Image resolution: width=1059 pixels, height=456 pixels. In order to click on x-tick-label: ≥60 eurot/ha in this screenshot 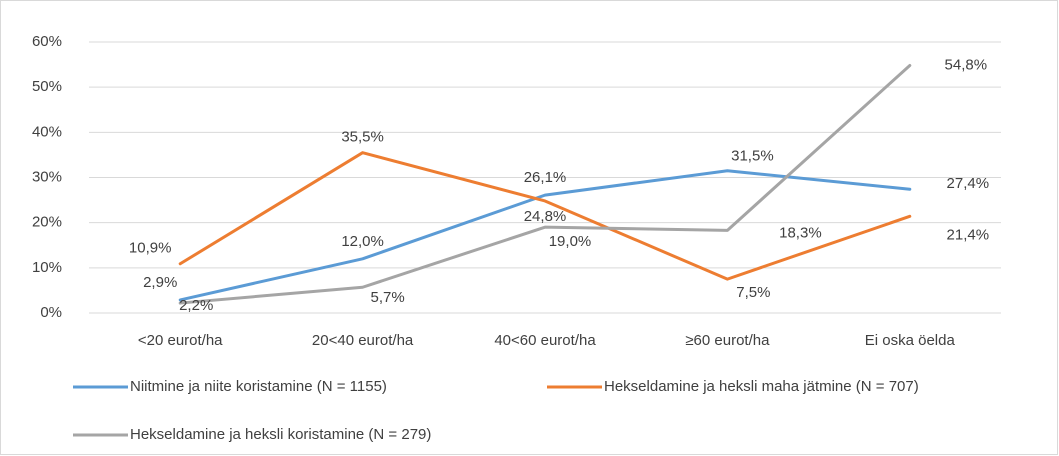, I will do `click(727, 340)`.